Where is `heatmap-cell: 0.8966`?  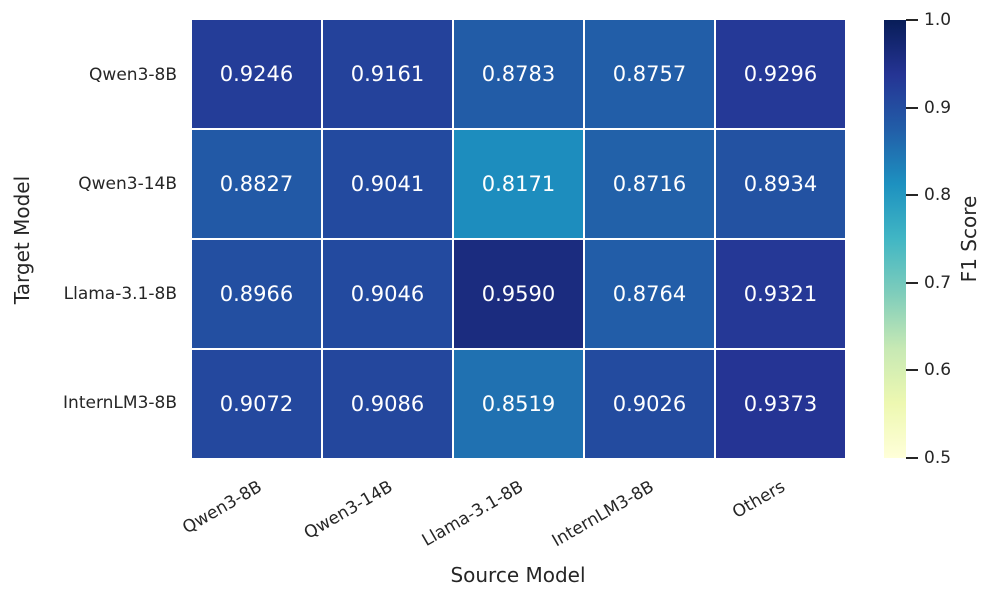 heatmap-cell: 0.8966 is located at coordinates (256, 294).